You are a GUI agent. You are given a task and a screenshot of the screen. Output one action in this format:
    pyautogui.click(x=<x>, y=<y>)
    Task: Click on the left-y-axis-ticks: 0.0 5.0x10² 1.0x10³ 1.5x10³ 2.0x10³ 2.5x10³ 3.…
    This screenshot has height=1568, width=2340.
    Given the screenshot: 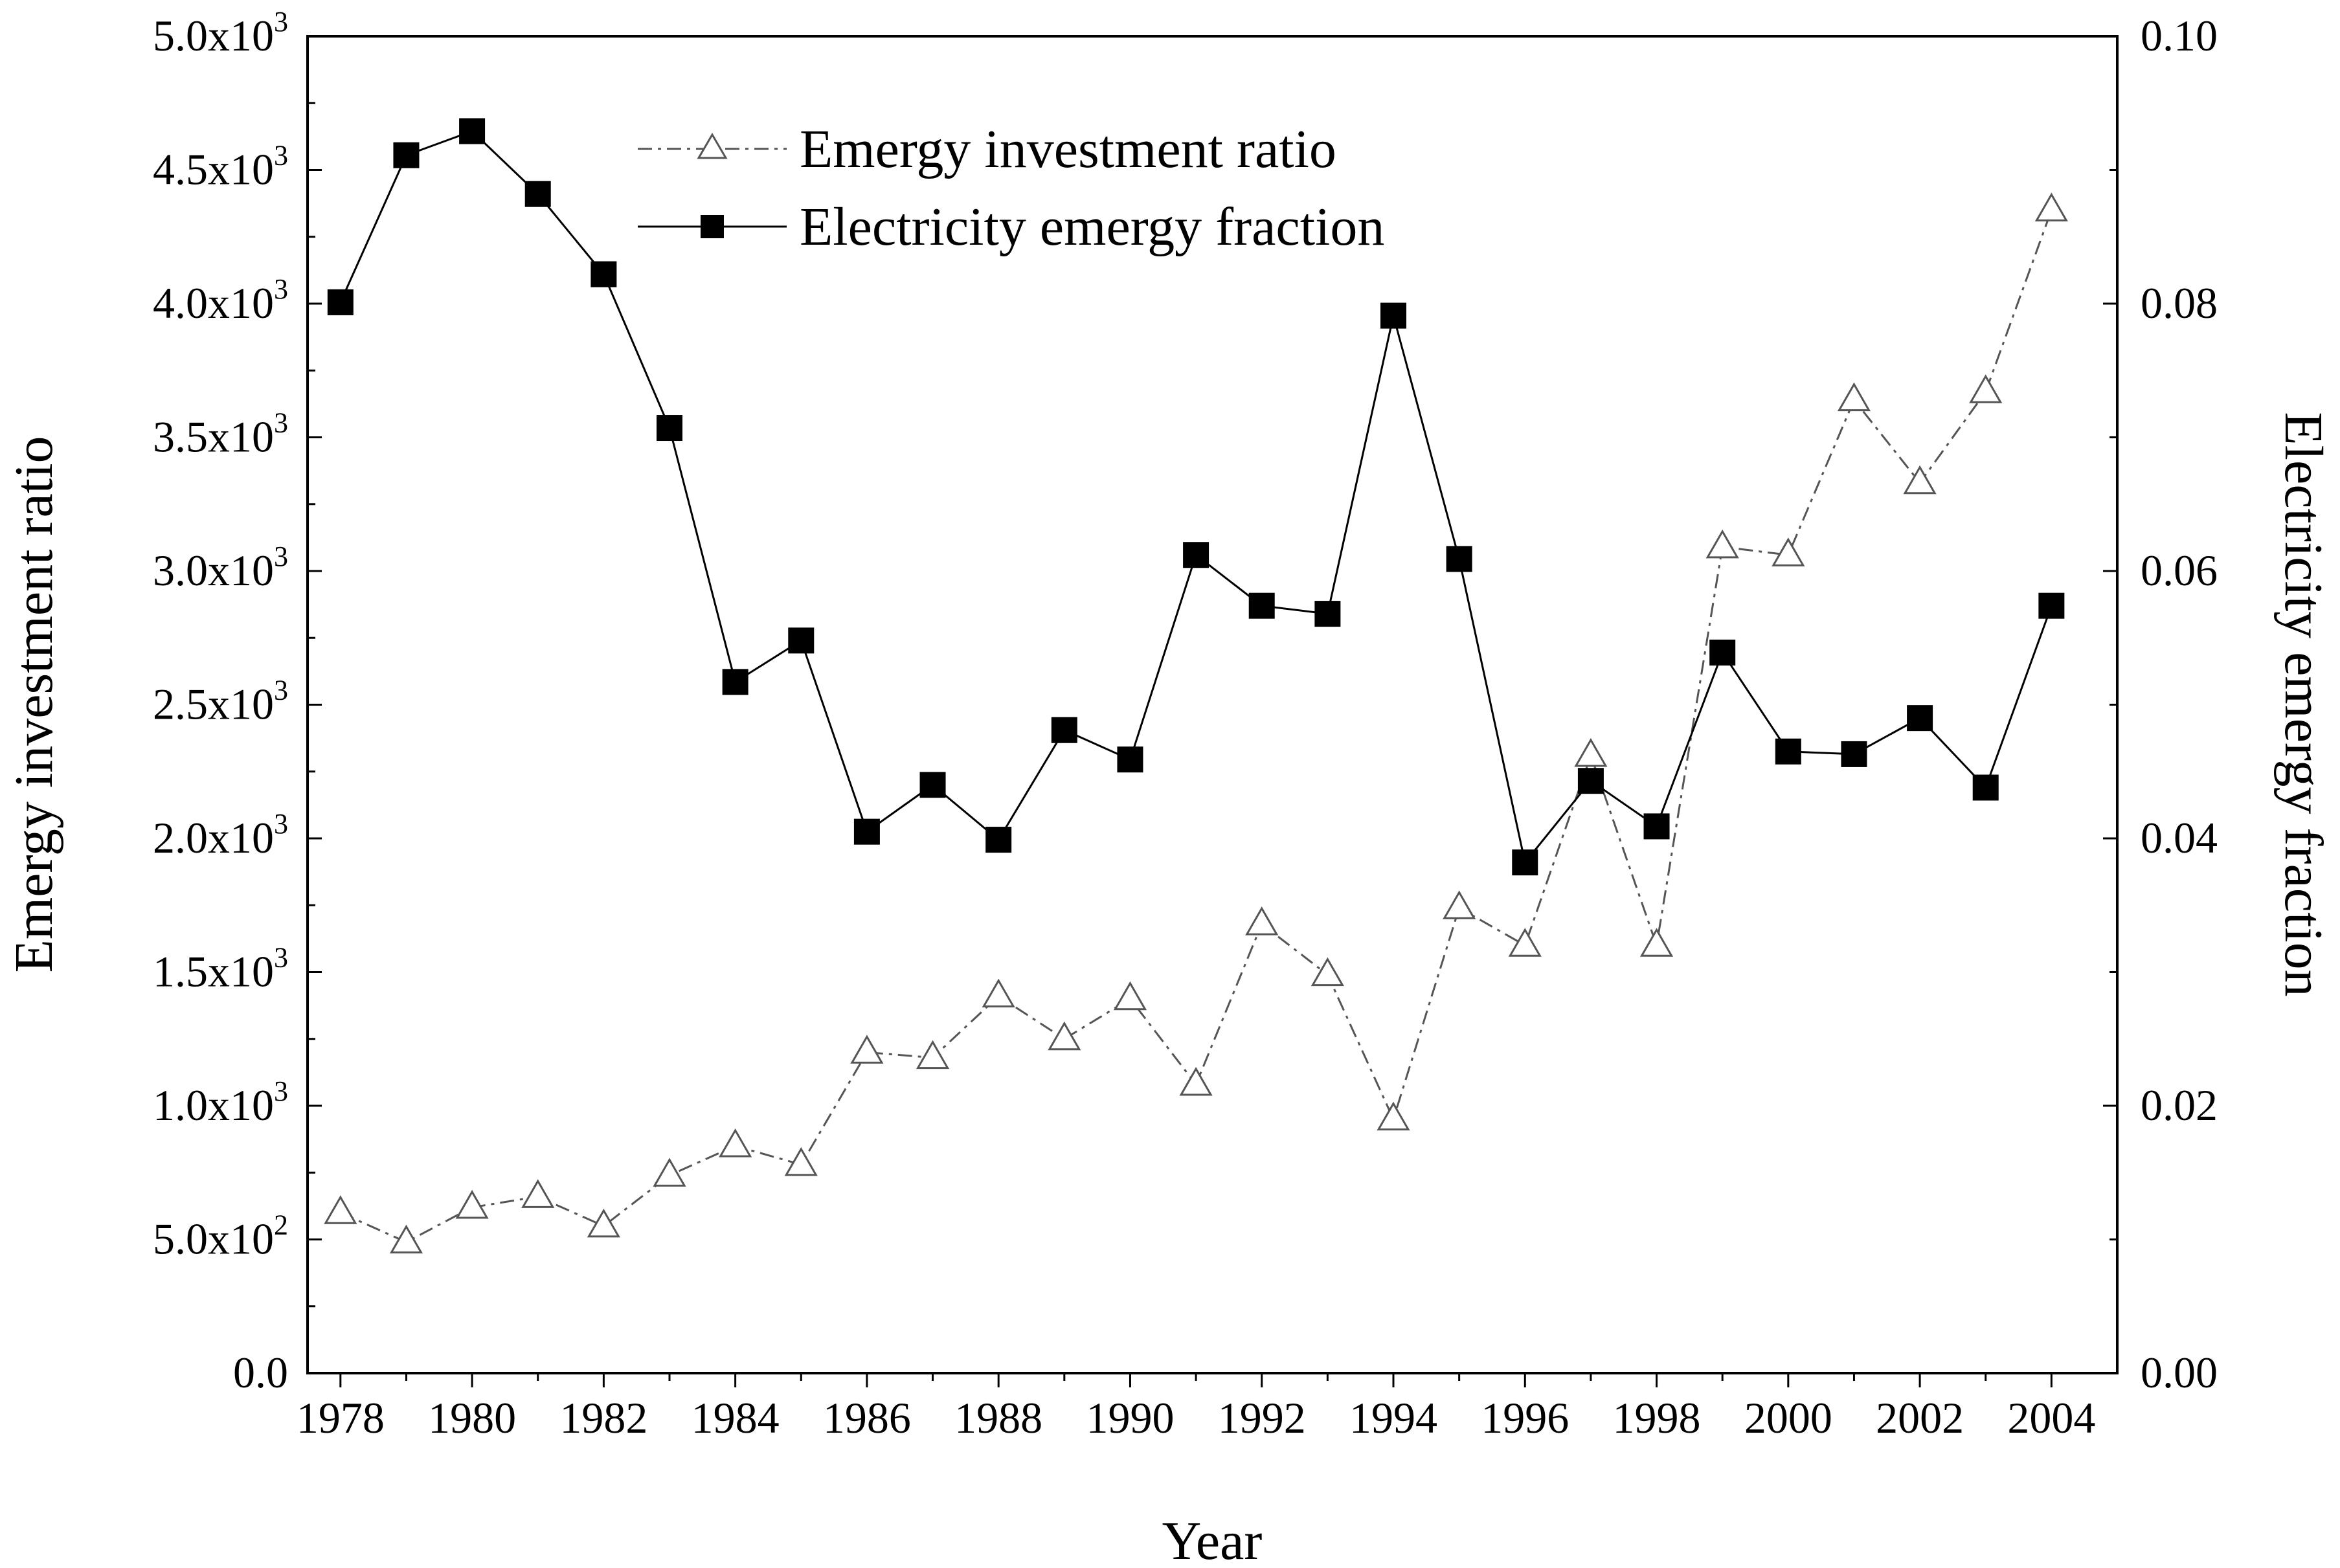 What is the action you would take?
    pyautogui.click(x=237, y=701)
    